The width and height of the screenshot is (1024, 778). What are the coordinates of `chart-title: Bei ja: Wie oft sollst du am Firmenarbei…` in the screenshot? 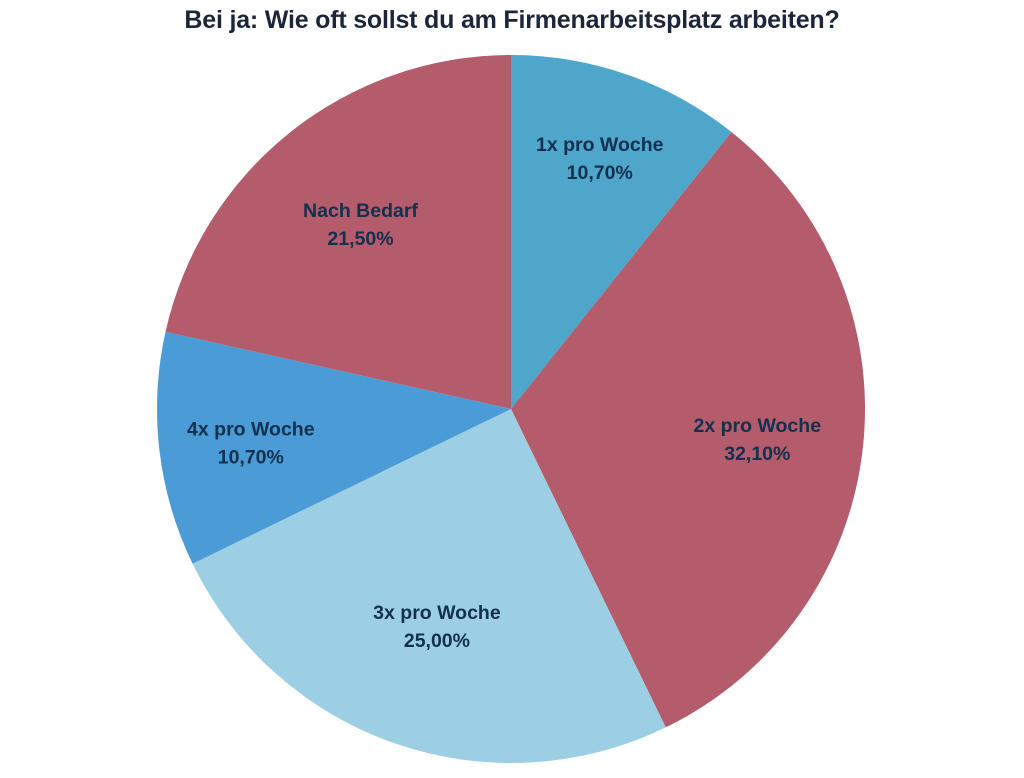 It's located at (512, 20).